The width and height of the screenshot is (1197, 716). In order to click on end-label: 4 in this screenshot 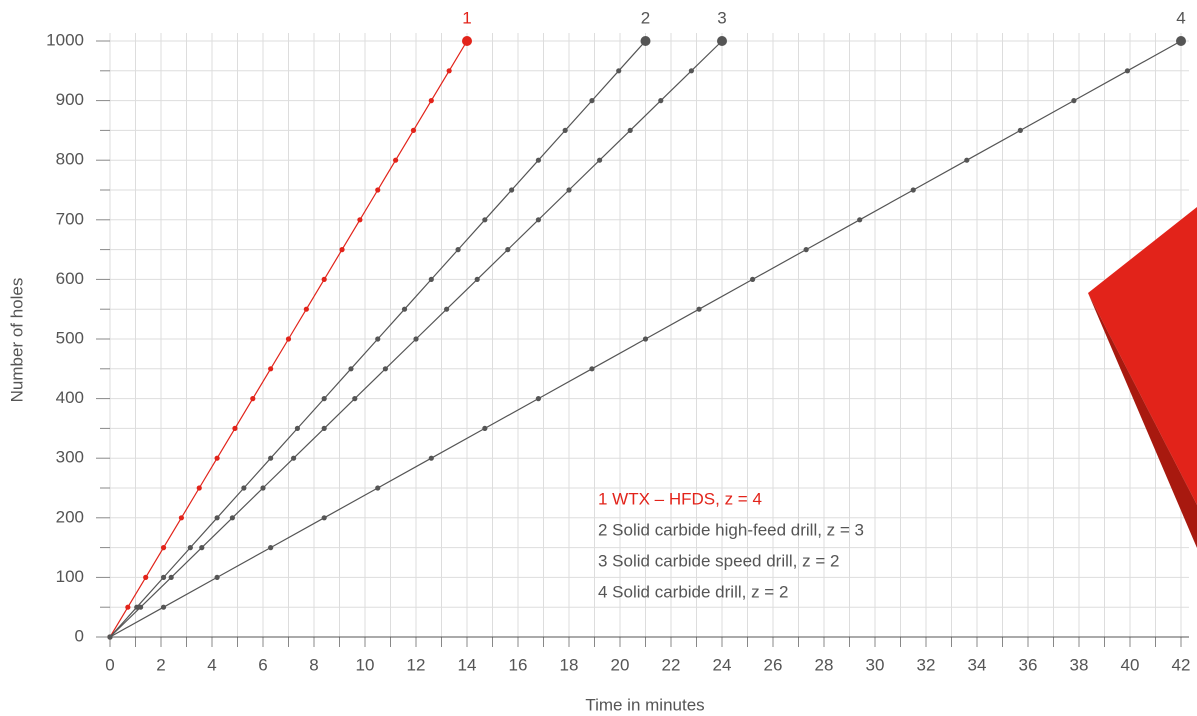, I will do `click(1180, 17)`.